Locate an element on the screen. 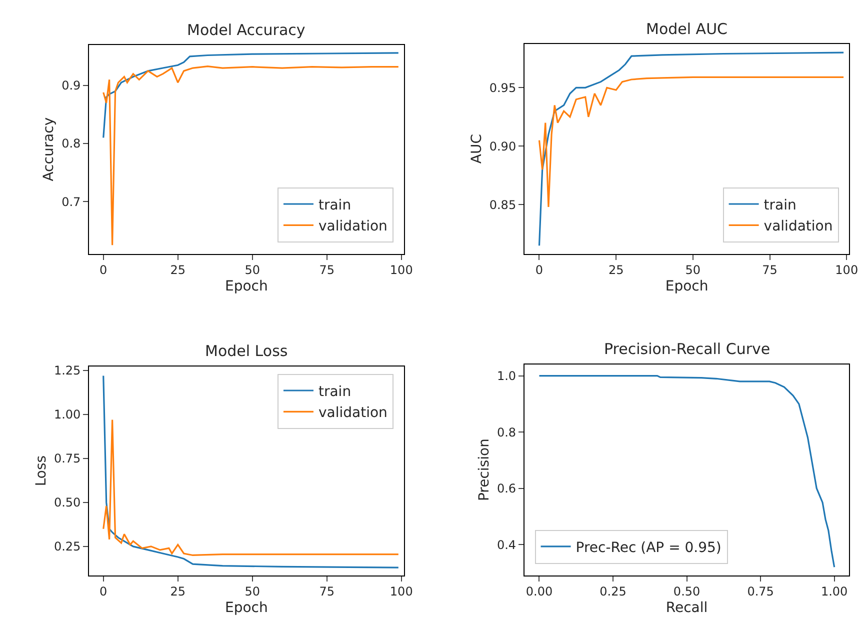  y-tick-label: 0.95 is located at coordinates (502, 87).